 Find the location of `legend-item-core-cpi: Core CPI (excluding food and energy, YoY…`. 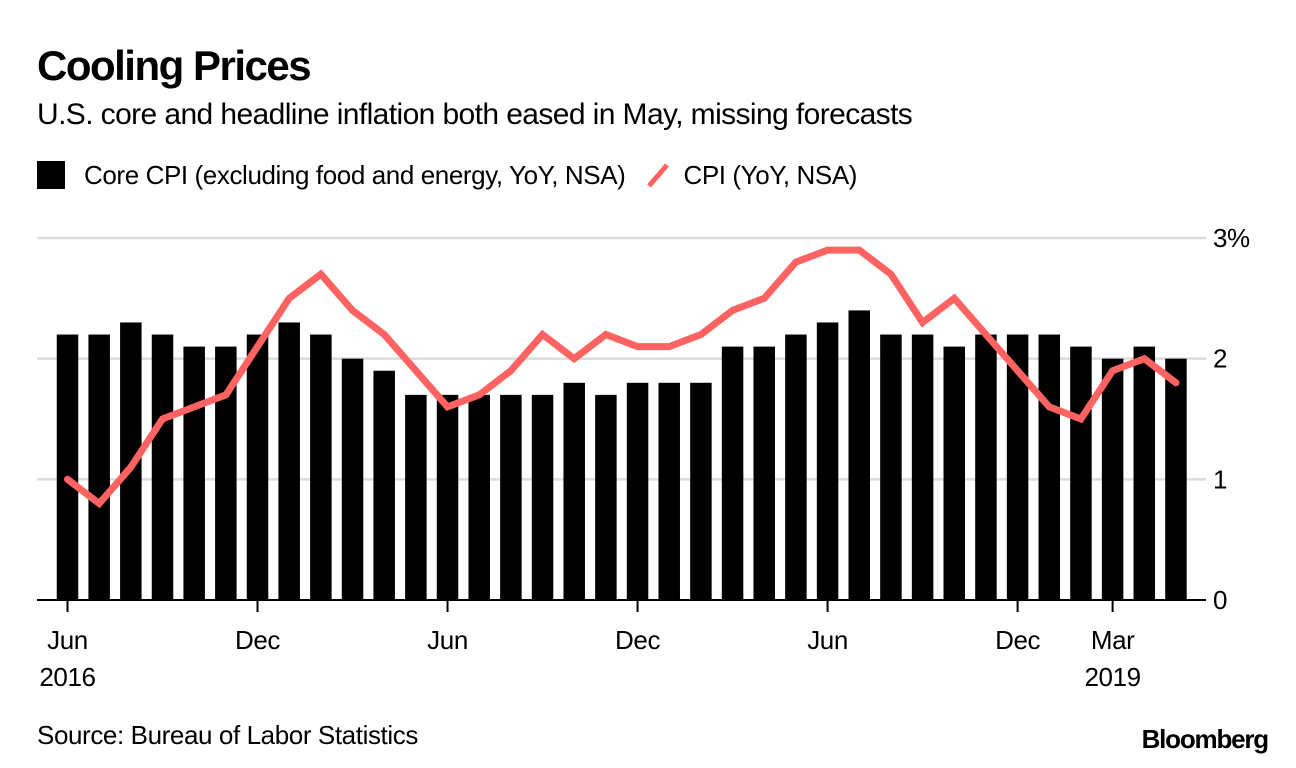

legend-item-core-cpi: Core CPI (excluding food and energy, YoY… is located at coordinates (331, 175).